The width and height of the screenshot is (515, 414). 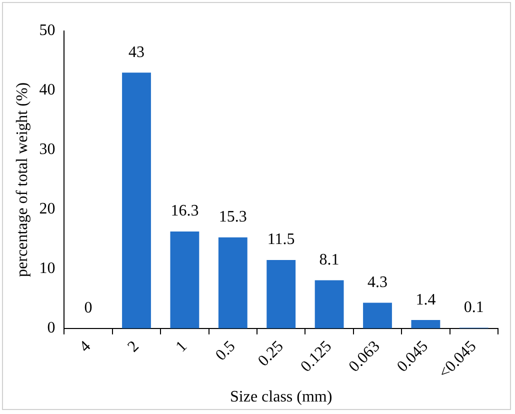 I want to click on x-tick-label: 2, so click(x=133, y=347).